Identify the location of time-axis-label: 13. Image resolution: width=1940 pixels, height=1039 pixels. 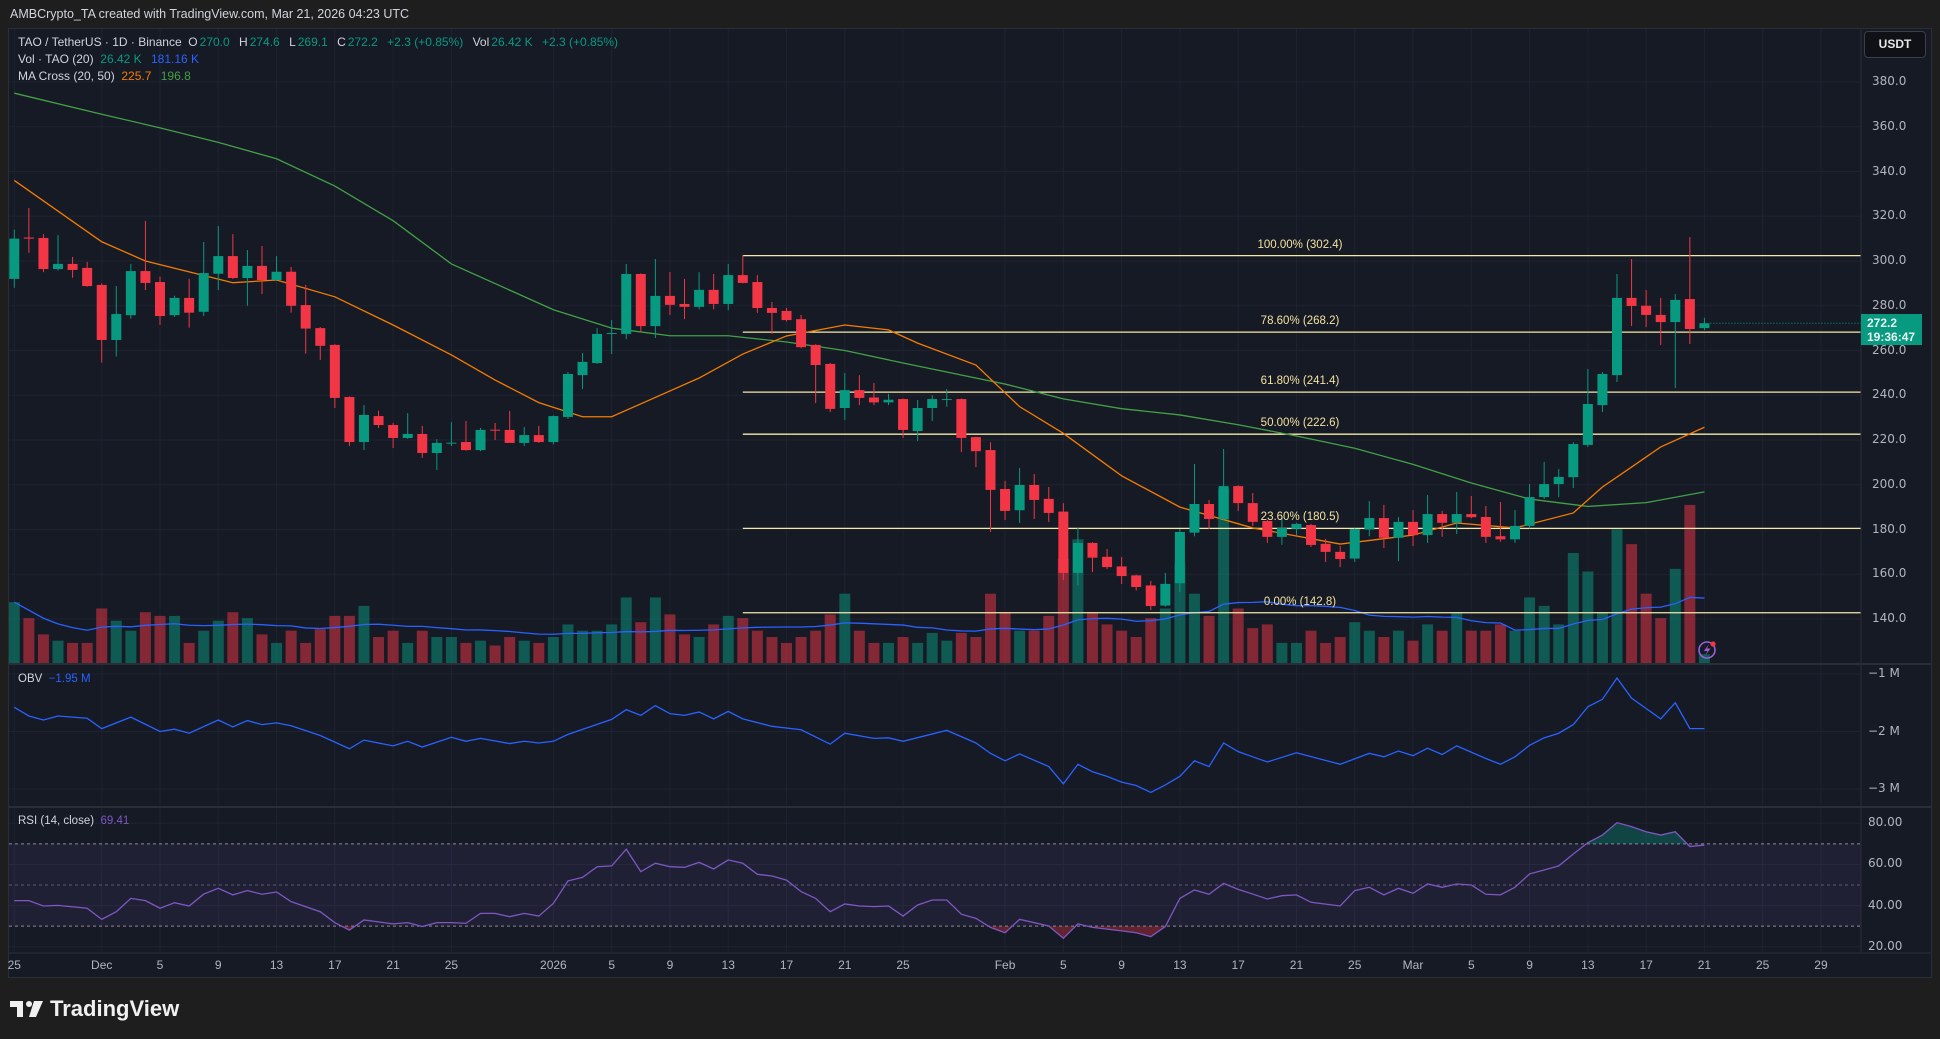
(1588, 965).